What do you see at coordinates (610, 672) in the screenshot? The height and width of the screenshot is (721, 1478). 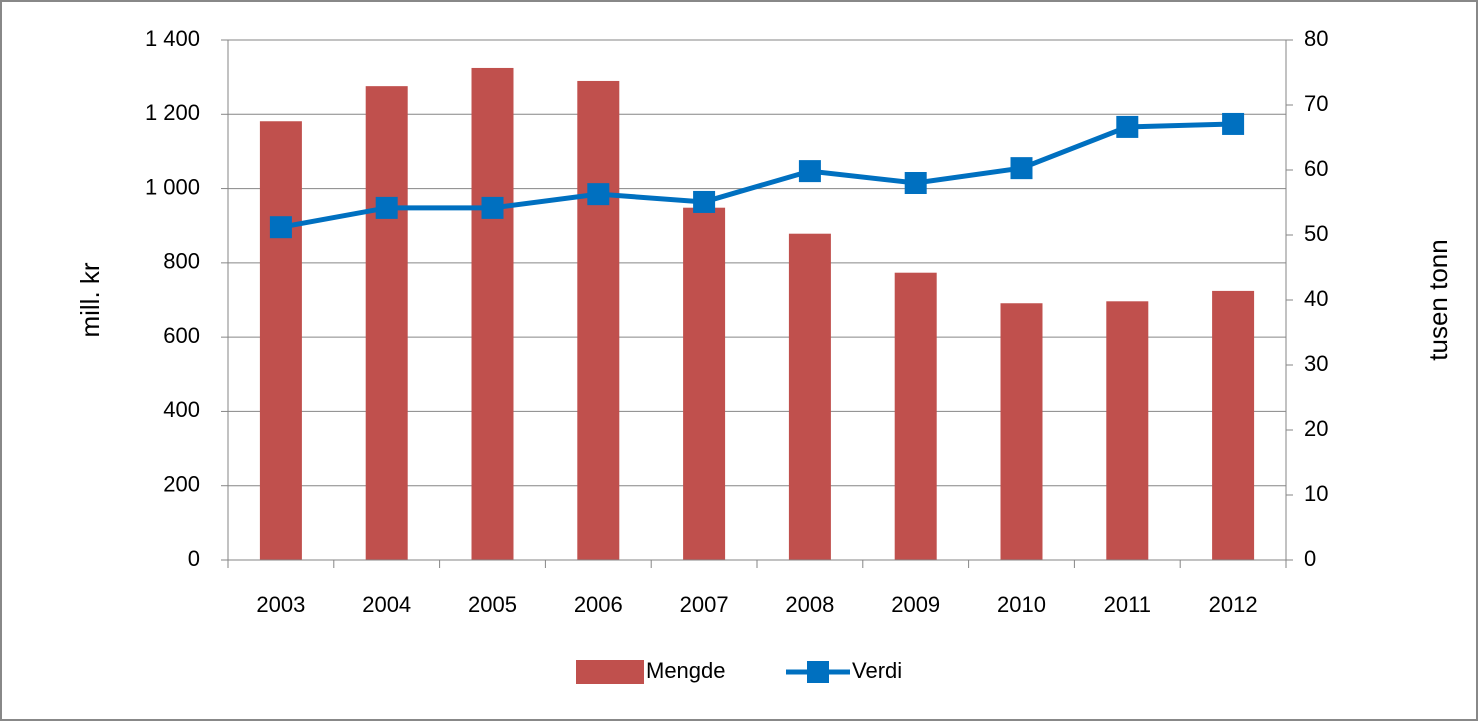 I see `legend-swatch` at bounding box center [610, 672].